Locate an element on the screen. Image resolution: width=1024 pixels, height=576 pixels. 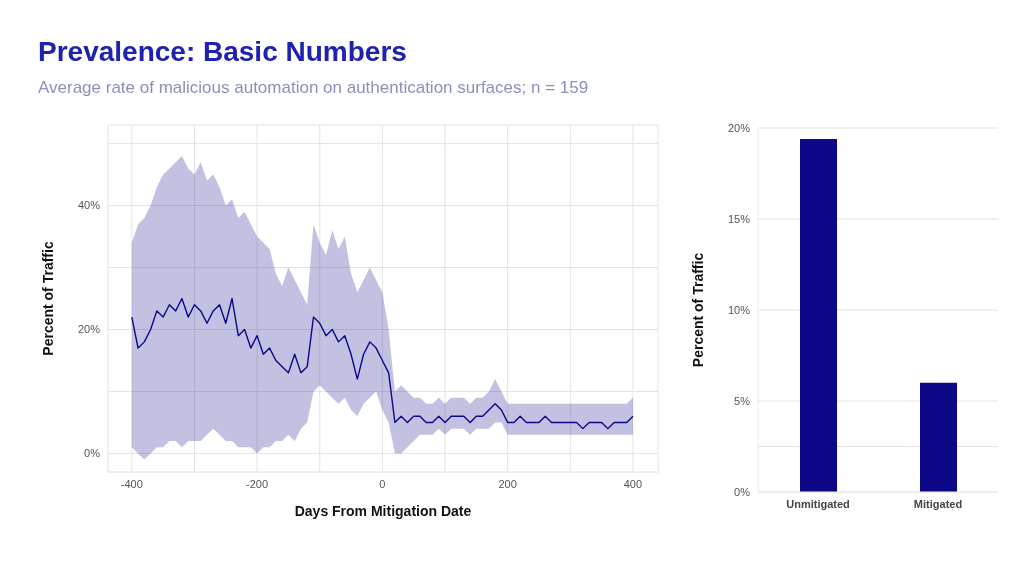
x-tick-label: -400 is located at coordinates (131, 483).